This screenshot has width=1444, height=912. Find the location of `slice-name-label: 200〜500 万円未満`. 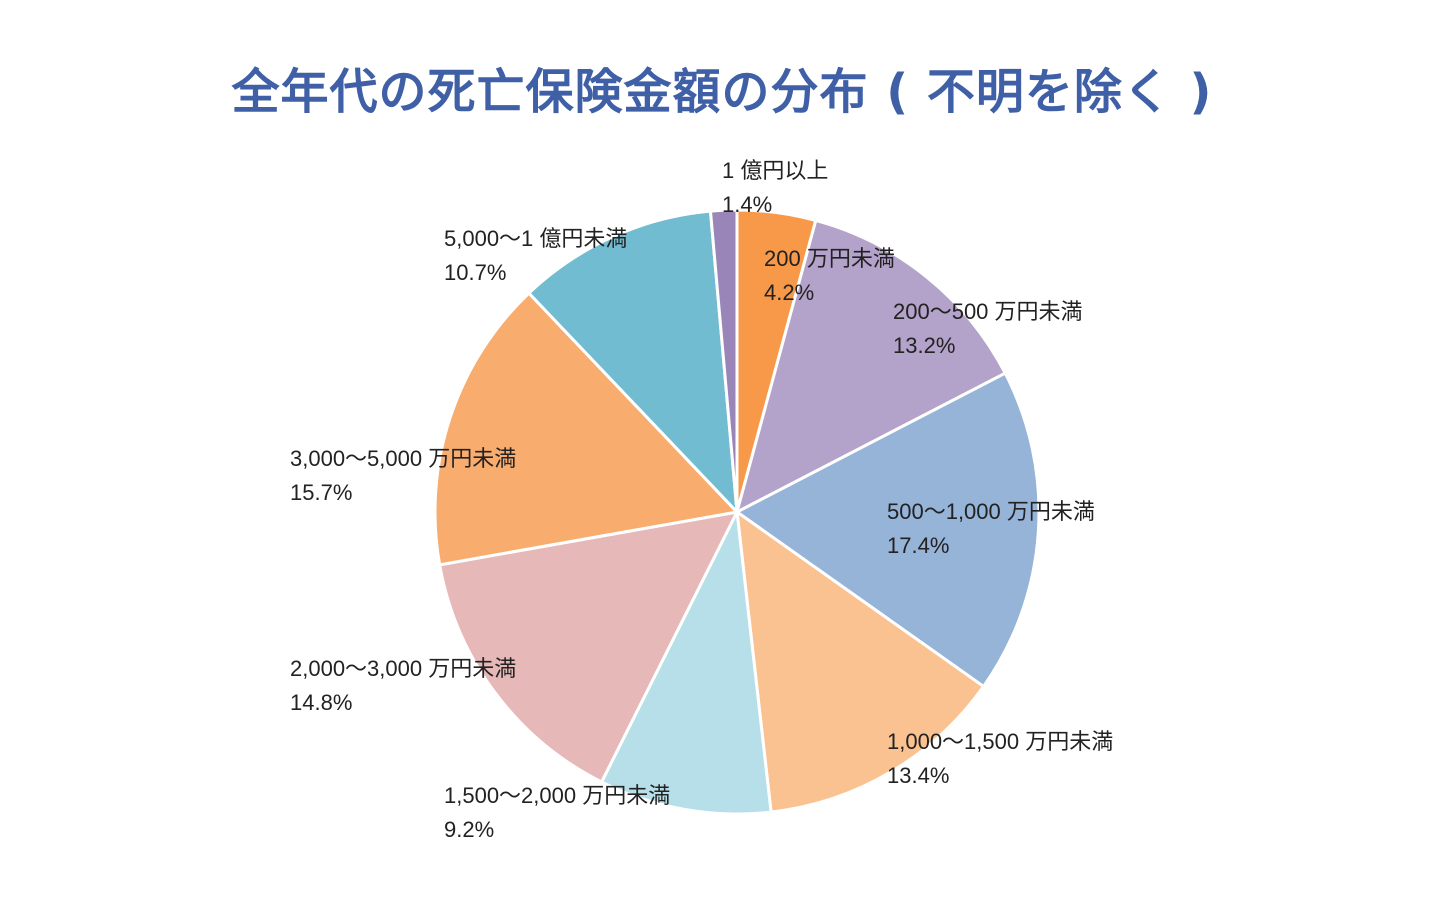

slice-name-label: 200〜500 万円未満 is located at coordinates (988, 311).